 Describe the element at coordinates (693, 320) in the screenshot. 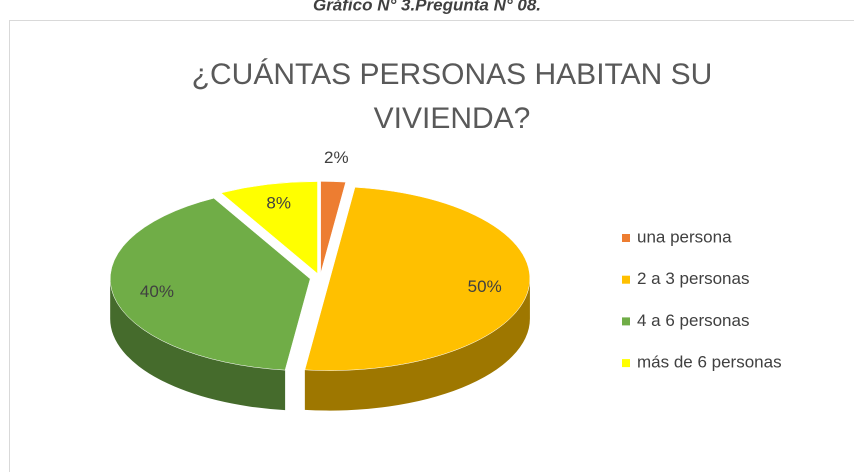

I see `legend-label: 4 a 6 personas` at that location.